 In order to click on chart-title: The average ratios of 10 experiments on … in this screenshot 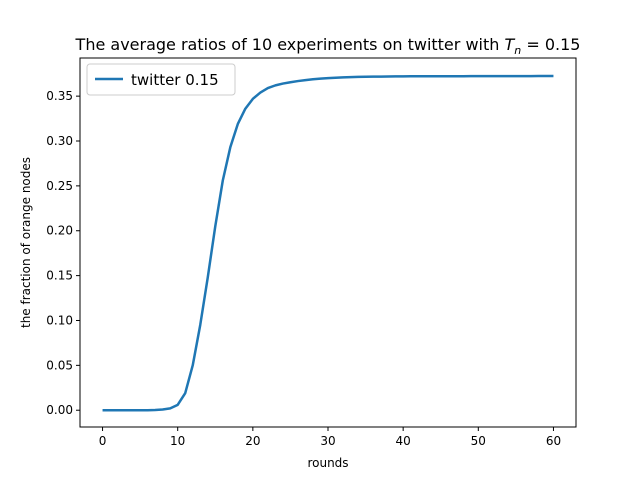, I will do `click(328, 46)`.